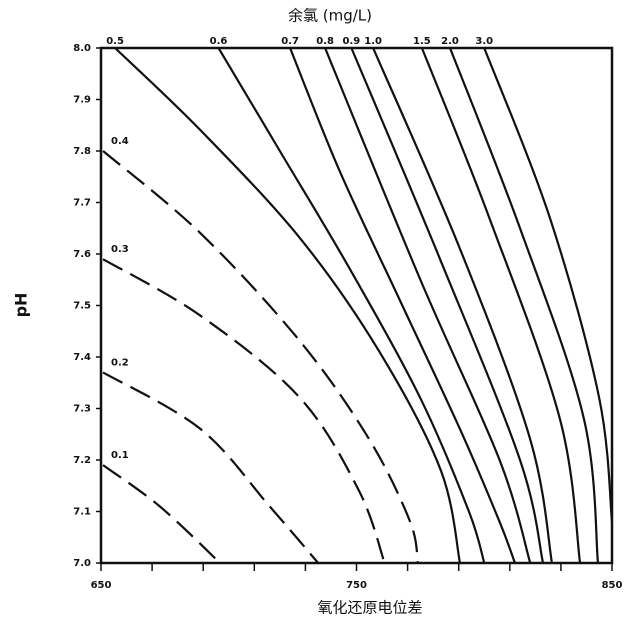 Image resolution: width=640 pixels, height=633 pixels. I want to click on contour-label: 0.3, so click(120, 249).